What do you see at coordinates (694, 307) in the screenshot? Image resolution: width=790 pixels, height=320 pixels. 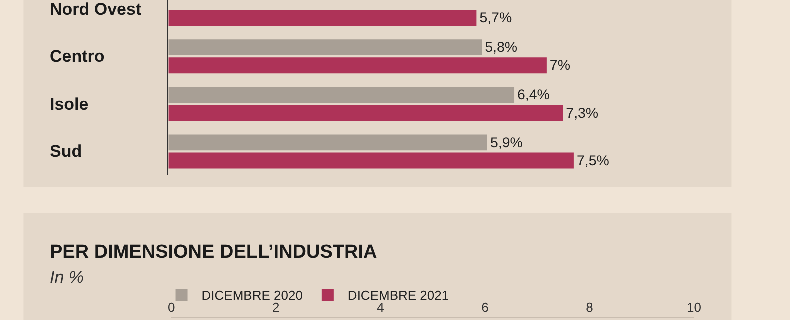 I see `x-tick-label: 10` at bounding box center [694, 307].